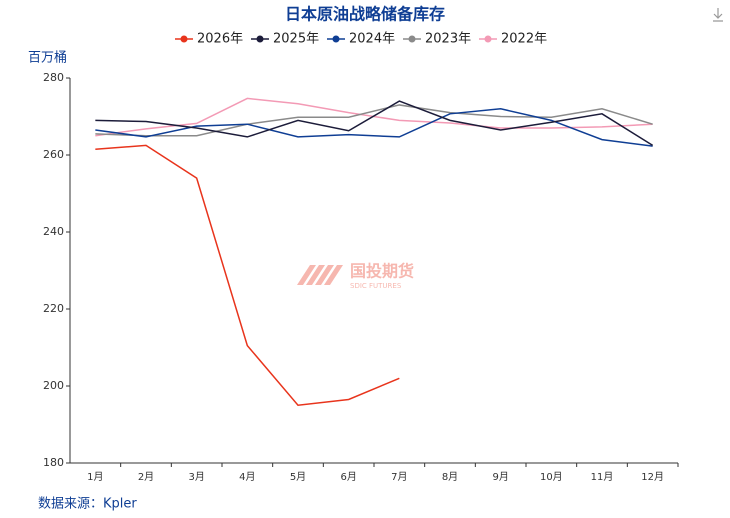 This screenshot has height=518, width=730. What do you see at coordinates (448, 39) in the screenshot?
I see `legend-label: 2023年` at bounding box center [448, 39].